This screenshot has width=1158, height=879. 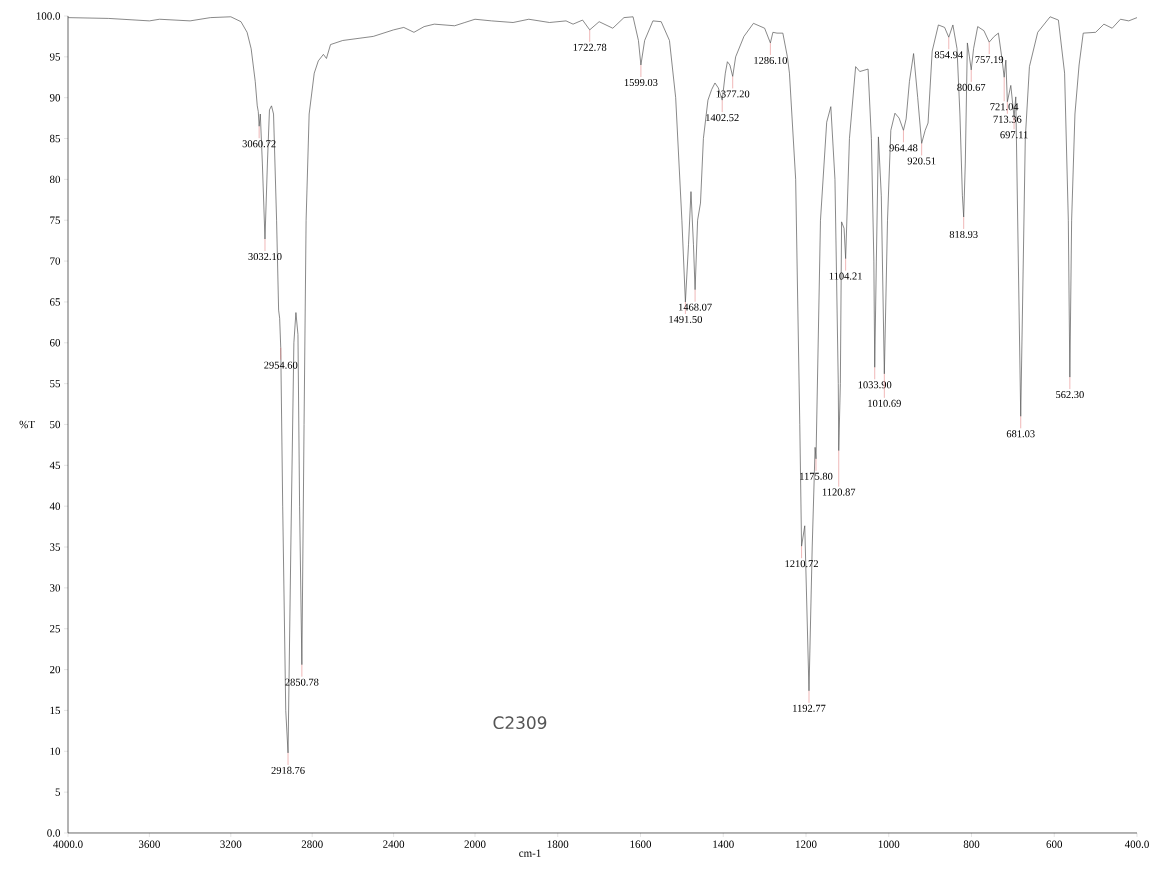 What do you see at coordinates (685, 319) in the screenshot?
I see `annotation: 1491.50` at bounding box center [685, 319].